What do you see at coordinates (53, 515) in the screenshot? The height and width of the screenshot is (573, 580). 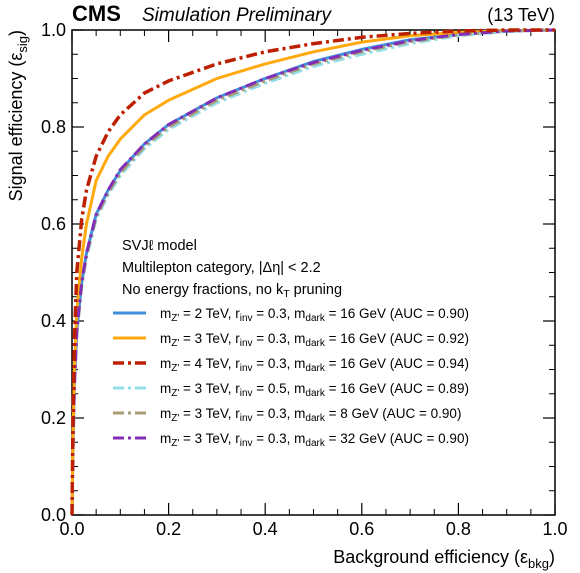 I see `y-tick-label: 0.0` at bounding box center [53, 515].